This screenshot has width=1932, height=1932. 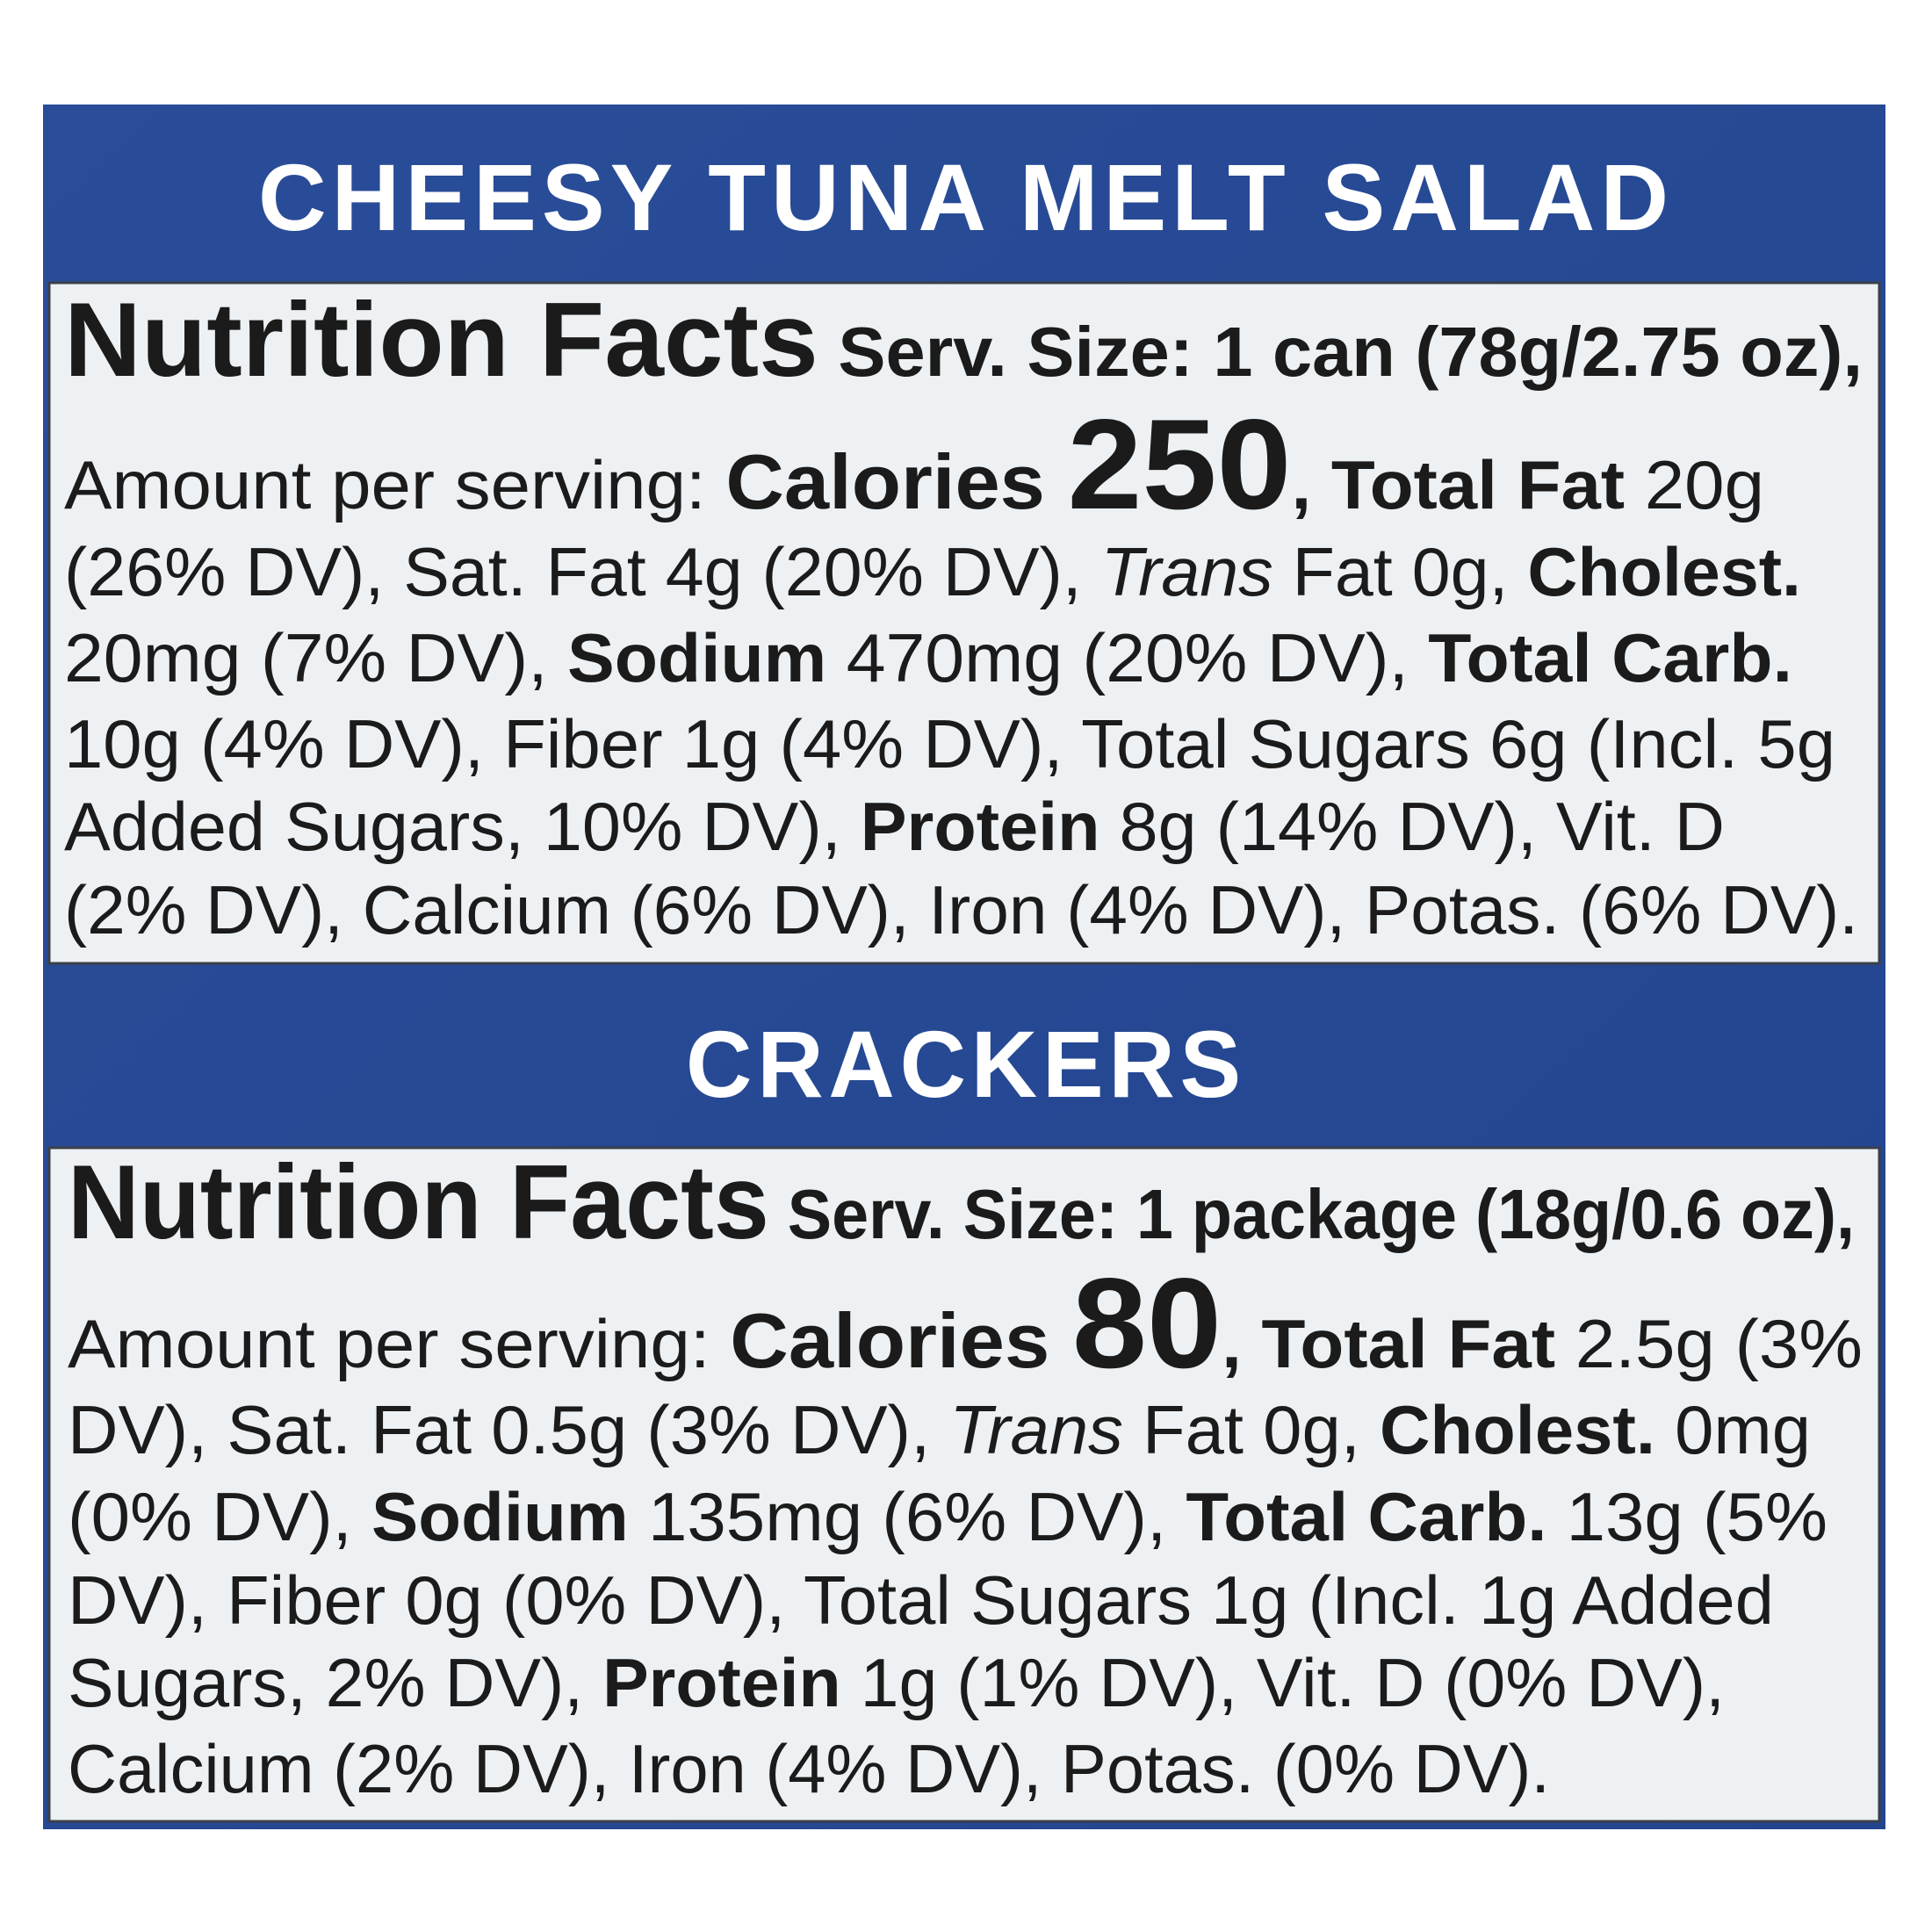 What do you see at coordinates (1694, 484) in the screenshot?
I see `text-run: 20g` at bounding box center [1694, 484].